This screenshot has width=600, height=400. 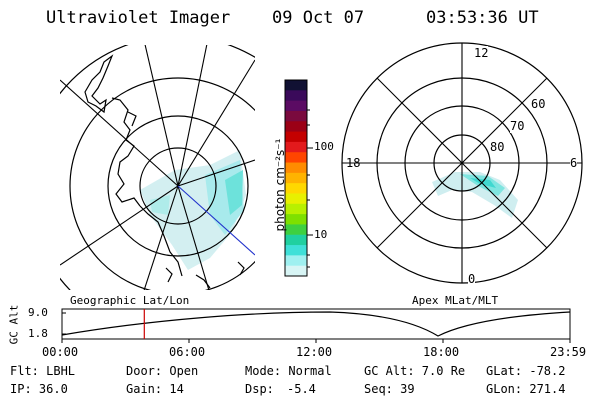 What do you see at coordinates (389, 389) in the screenshot?
I see `info-seq: Seq: 39` at bounding box center [389, 389].